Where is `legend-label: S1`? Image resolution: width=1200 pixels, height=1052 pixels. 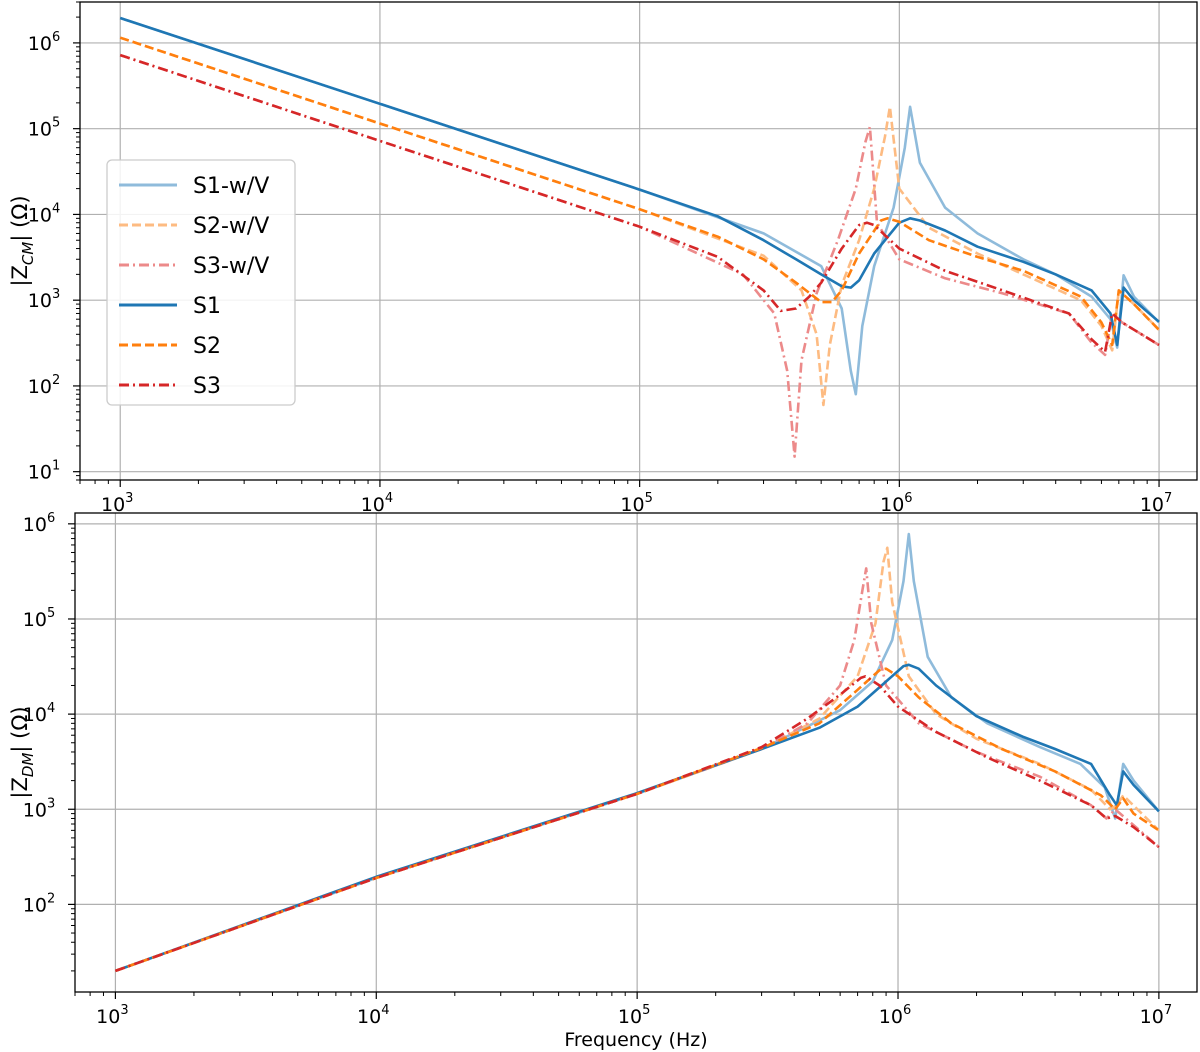
legend-label: S1 is located at coordinates (207, 306).